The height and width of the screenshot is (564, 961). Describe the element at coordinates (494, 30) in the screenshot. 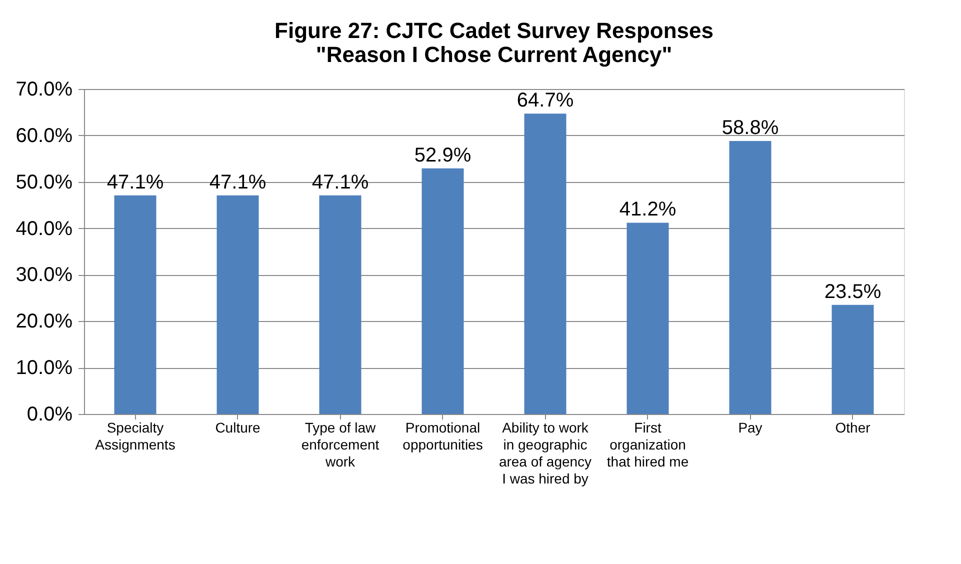

I see `text: Figure 27: CJTC Cadet Survey Responses` at that location.